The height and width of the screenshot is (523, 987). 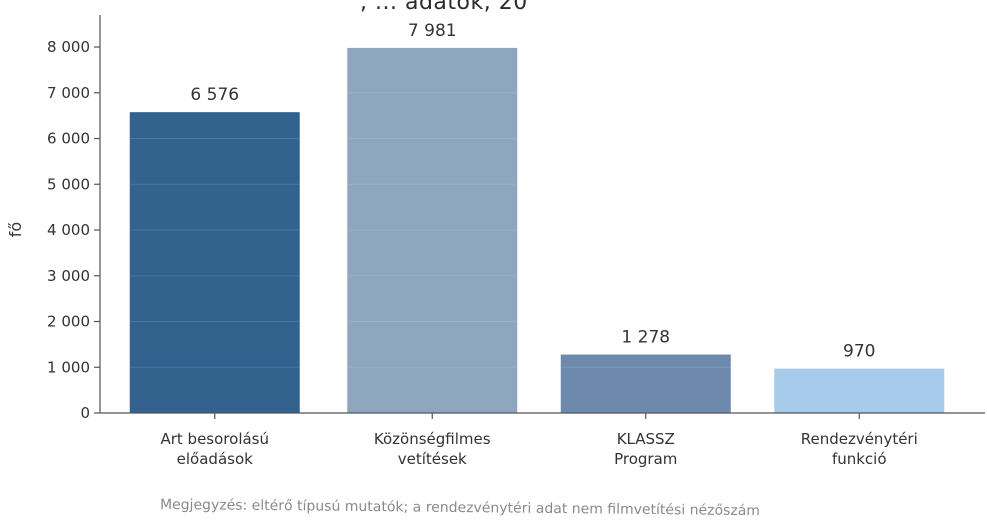 What do you see at coordinates (444, 7) in the screenshot?
I see `chart-title-fragment: , ... adatok, 20` at bounding box center [444, 7].